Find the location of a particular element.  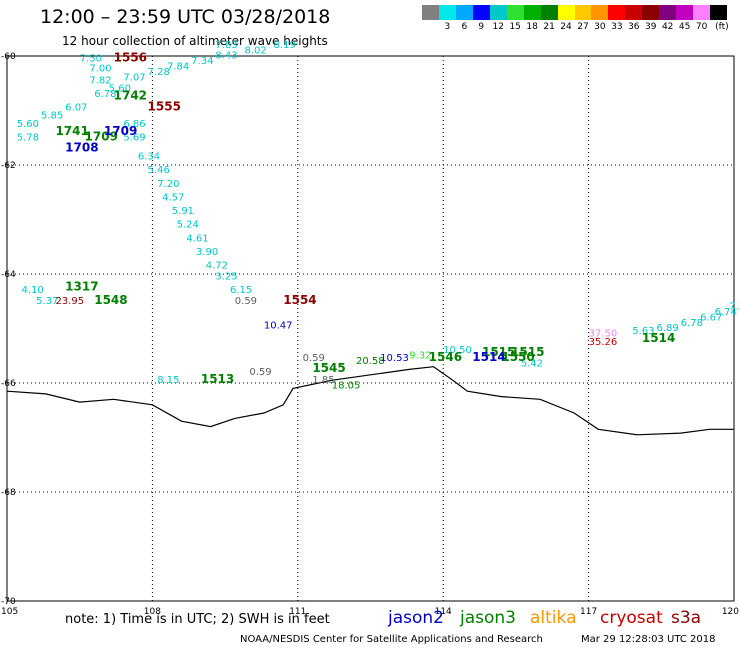

legend-altika: altika is located at coordinates (553, 618).